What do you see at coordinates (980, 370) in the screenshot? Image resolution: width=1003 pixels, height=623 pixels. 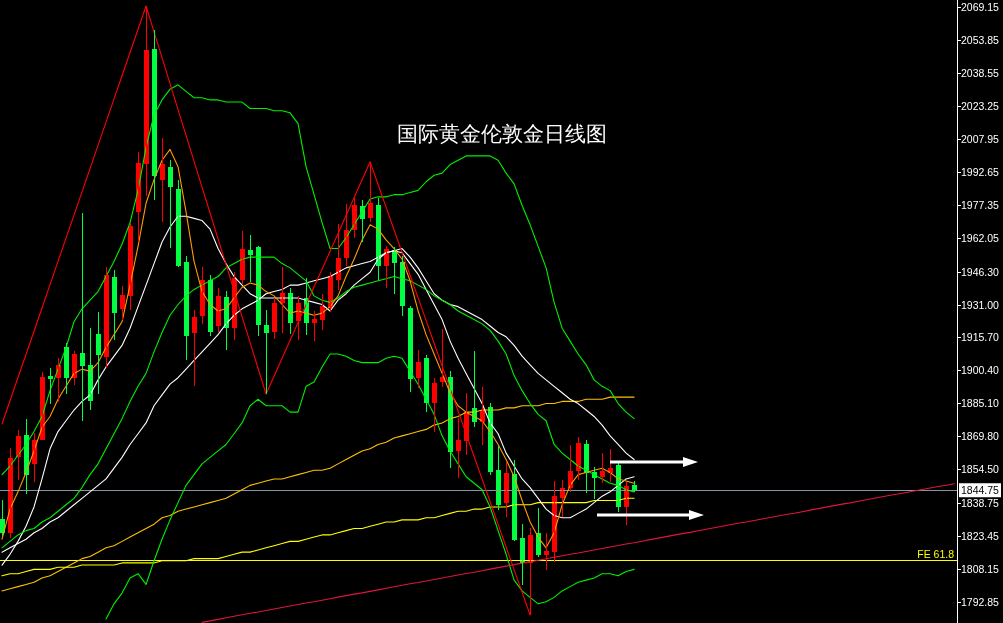 I see `y-tick-label: 1900.40` at bounding box center [980, 370].